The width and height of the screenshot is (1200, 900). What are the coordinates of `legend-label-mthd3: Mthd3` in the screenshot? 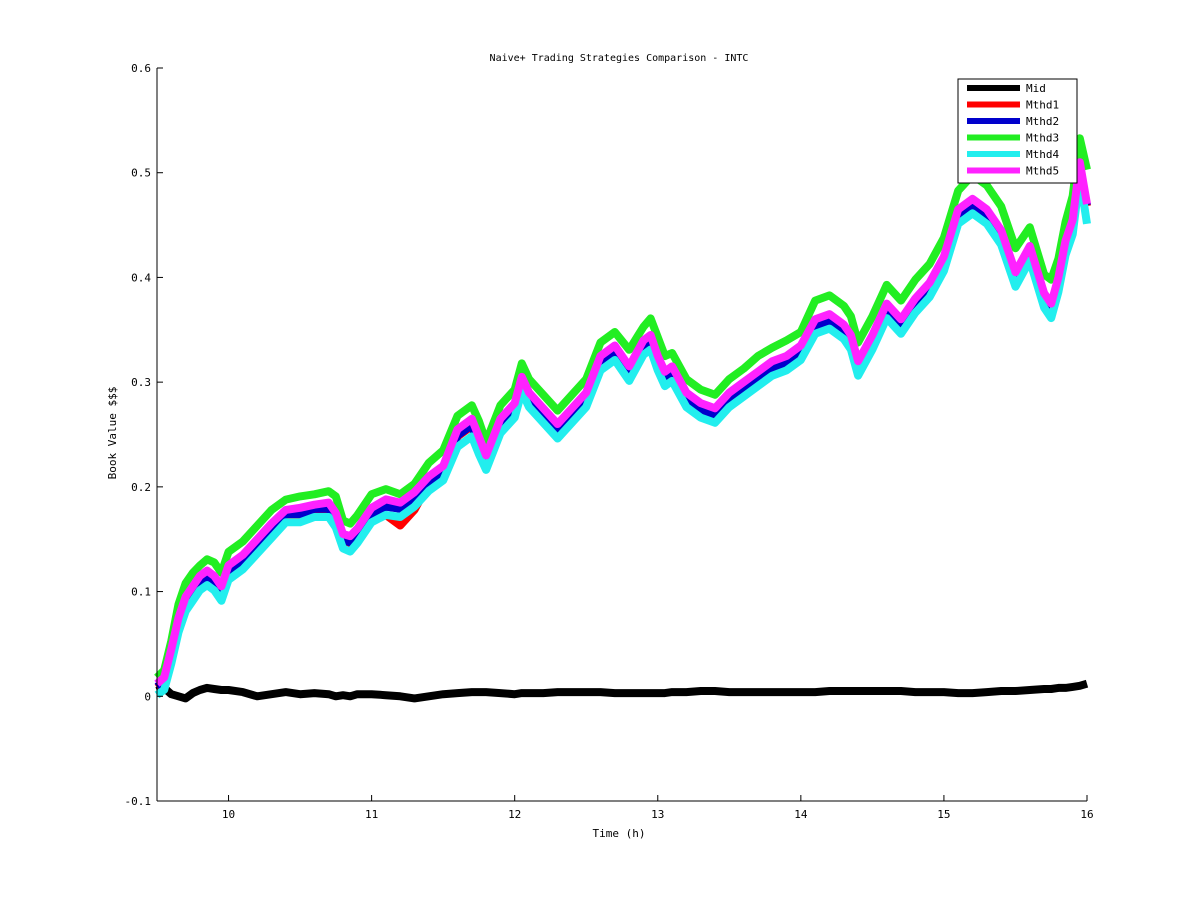 It's located at (1042, 138).